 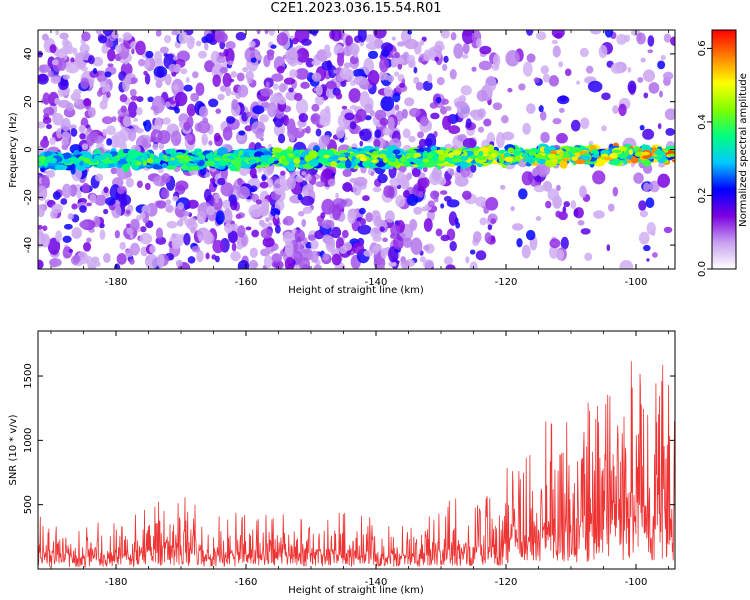 I want to click on snr-x-label: Height of straight line (km), so click(x=356, y=590).